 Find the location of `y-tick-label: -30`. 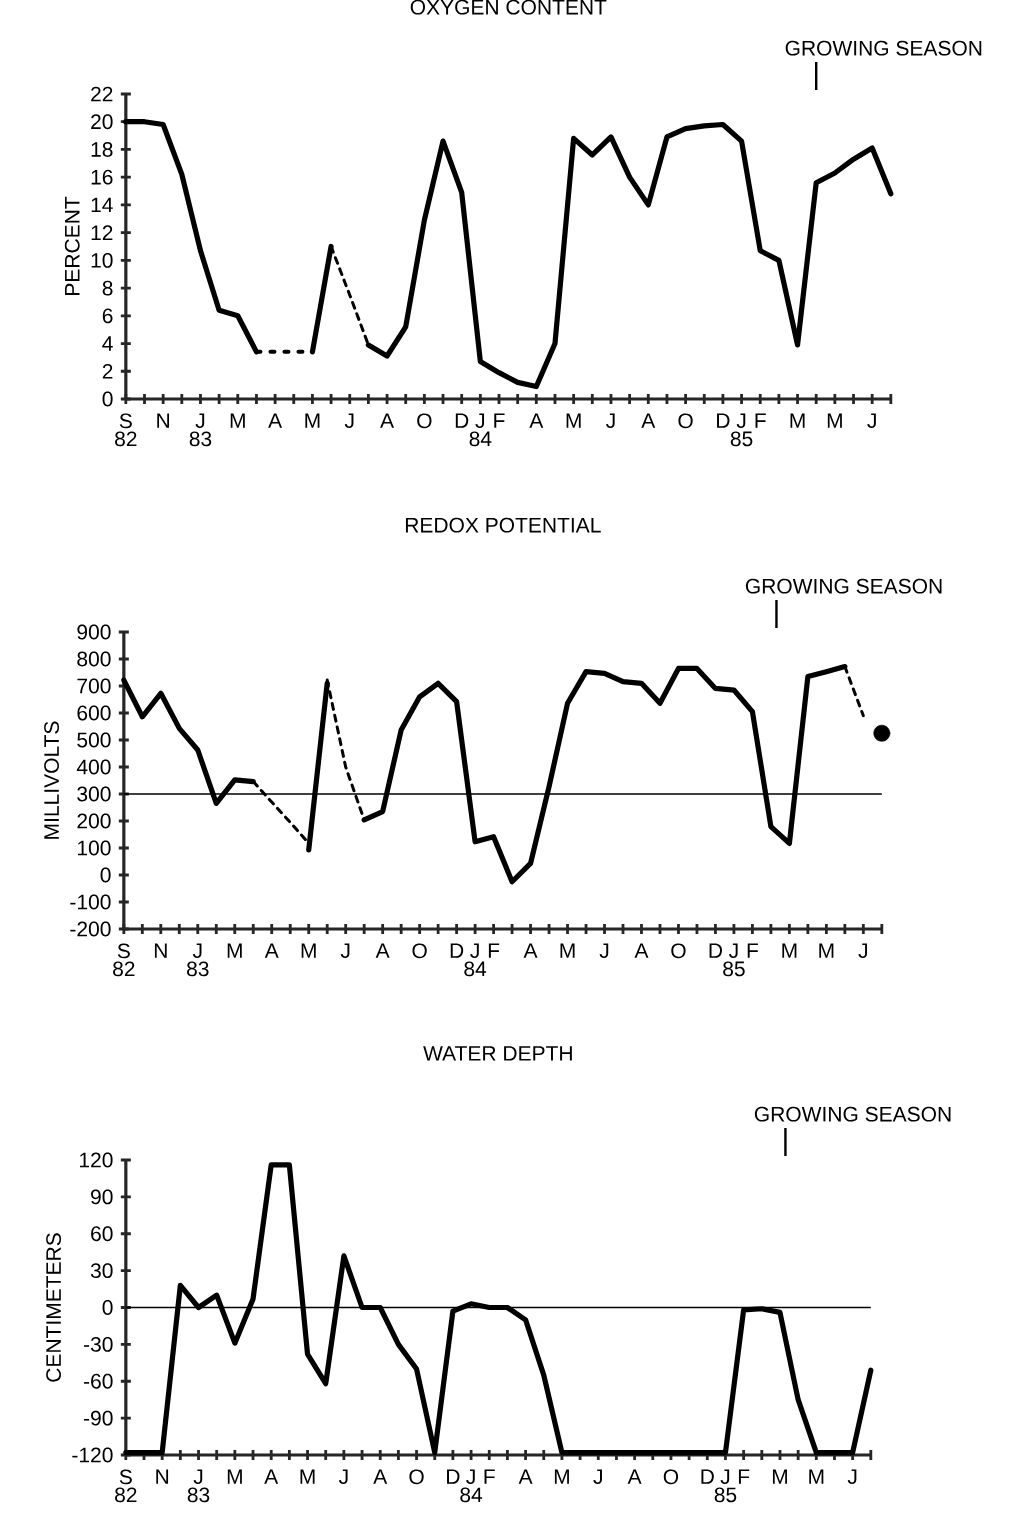

y-tick-label: -30 is located at coordinates (98, 1344).